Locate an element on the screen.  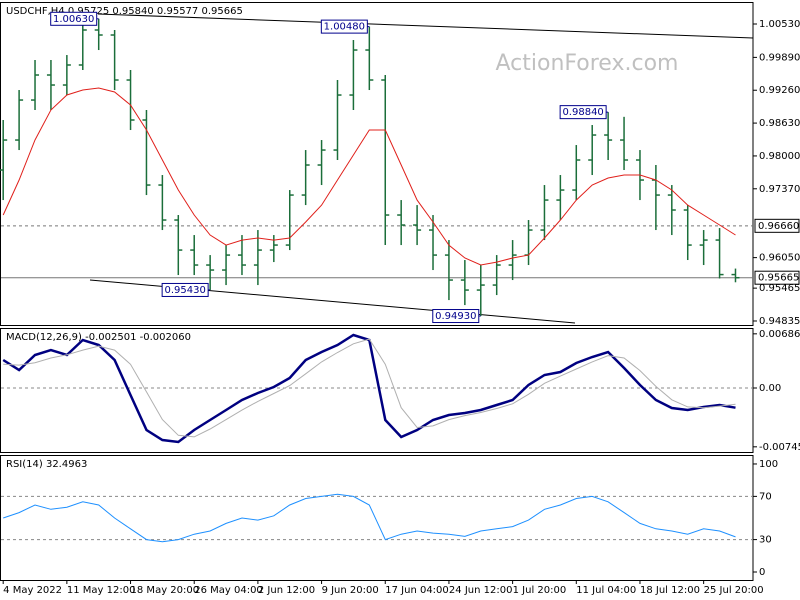
x-tick-label: 11 May 12:00 is located at coordinates (101, 590).